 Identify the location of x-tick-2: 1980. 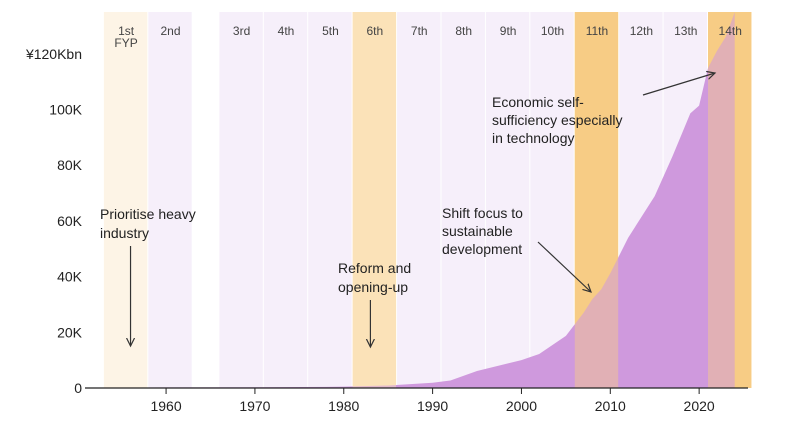
(343, 406).